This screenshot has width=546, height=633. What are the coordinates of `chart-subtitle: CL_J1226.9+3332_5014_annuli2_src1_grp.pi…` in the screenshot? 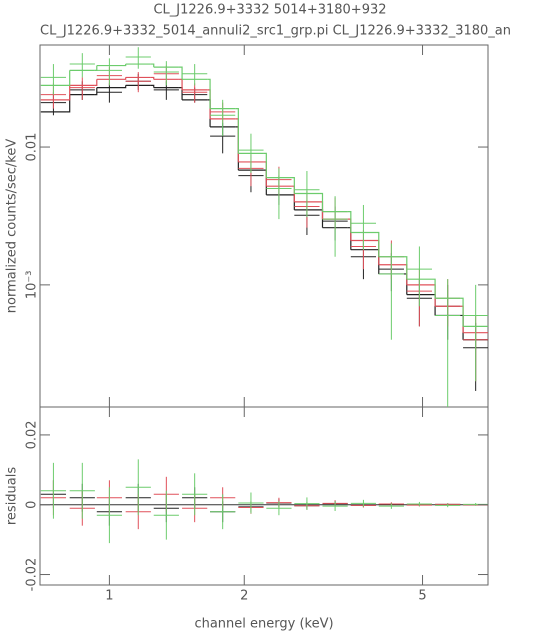 It's located at (275, 31).